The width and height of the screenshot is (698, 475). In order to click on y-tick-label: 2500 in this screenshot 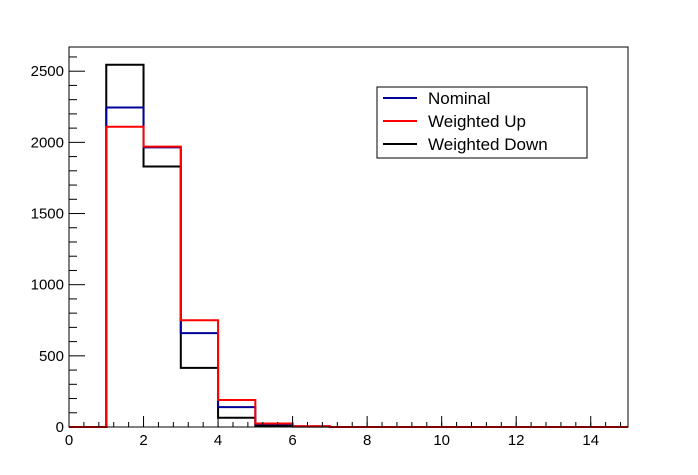, I will do `click(47, 71)`.